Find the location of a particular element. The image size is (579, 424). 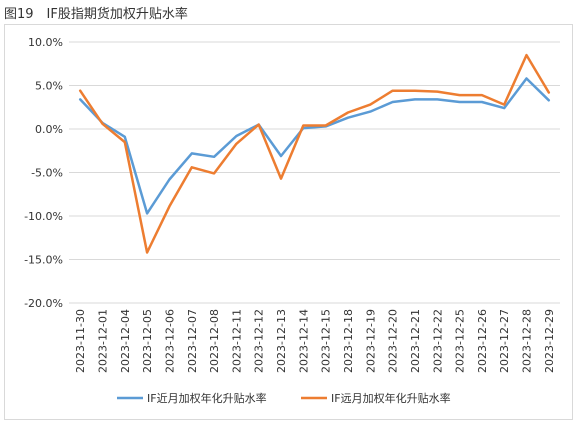

x-tick-label: 2023-12-27 is located at coordinates (504, 341).